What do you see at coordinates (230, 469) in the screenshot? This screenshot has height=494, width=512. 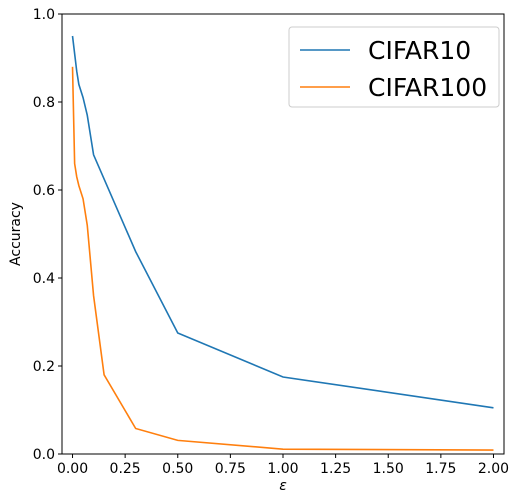 I see `x-tick-label: 0.75` at bounding box center [230, 469].